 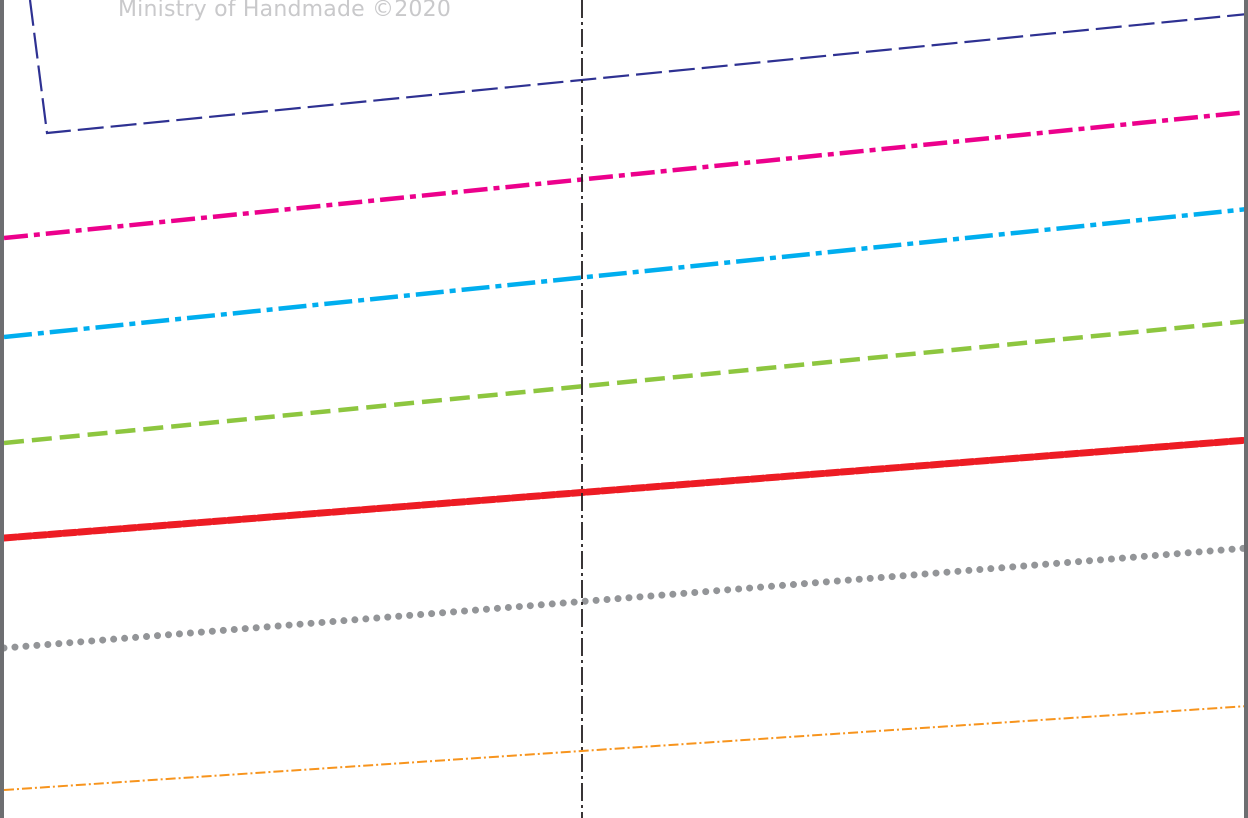 I want to click on orange-size-line, so click(x=624, y=748).